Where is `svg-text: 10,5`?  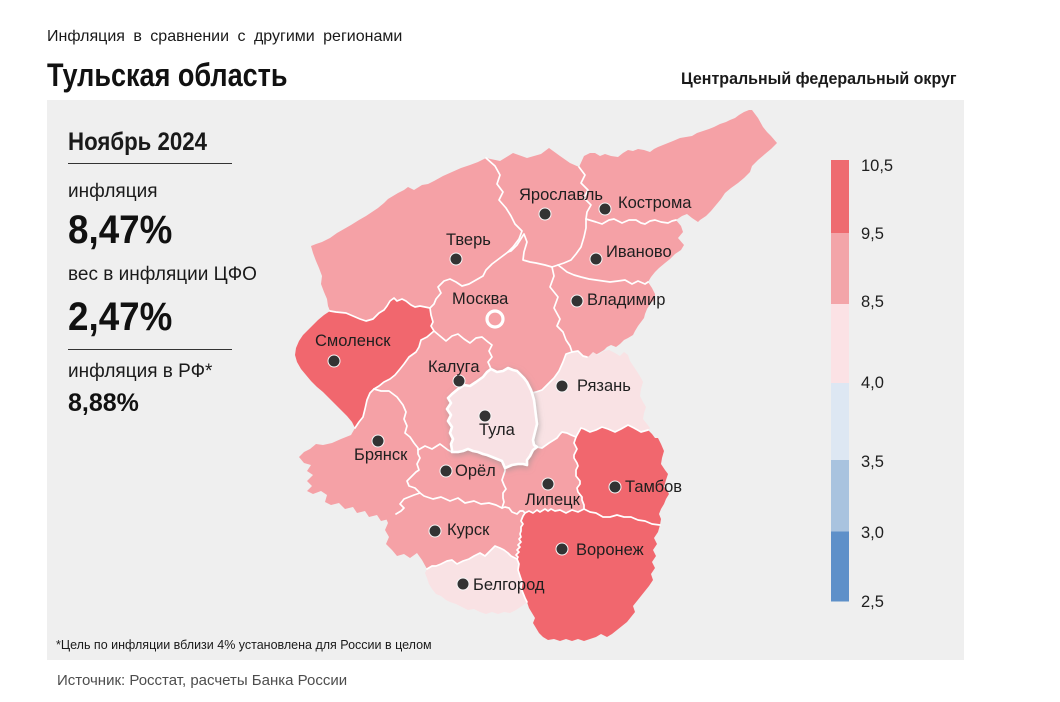 svg-text: 10,5 is located at coordinates (877, 166).